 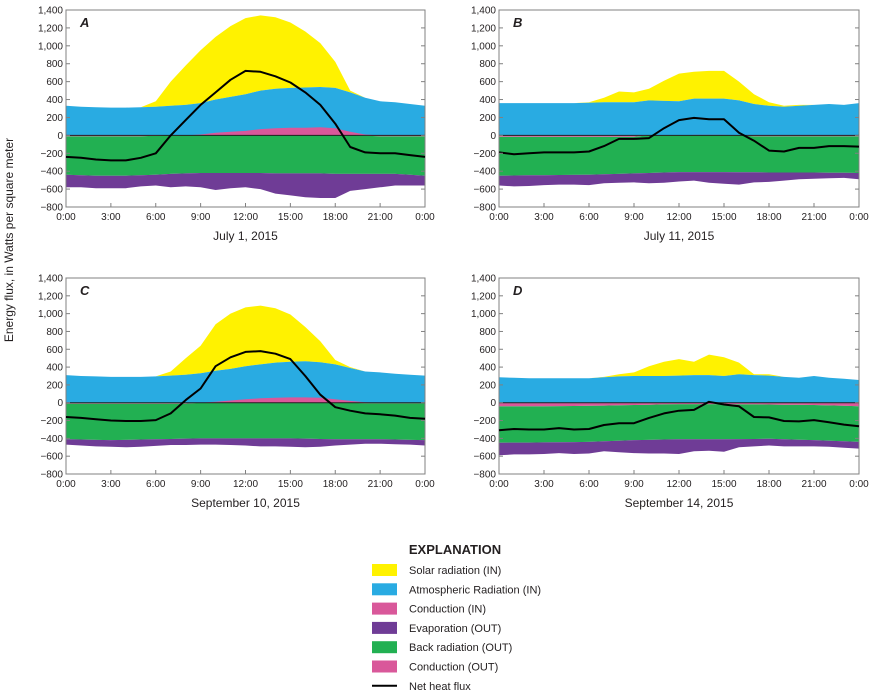 What do you see at coordinates (453, 668) in the screenshot?
I see `legend-label: Conduction (OUT)` at bounding box center [453, 668].